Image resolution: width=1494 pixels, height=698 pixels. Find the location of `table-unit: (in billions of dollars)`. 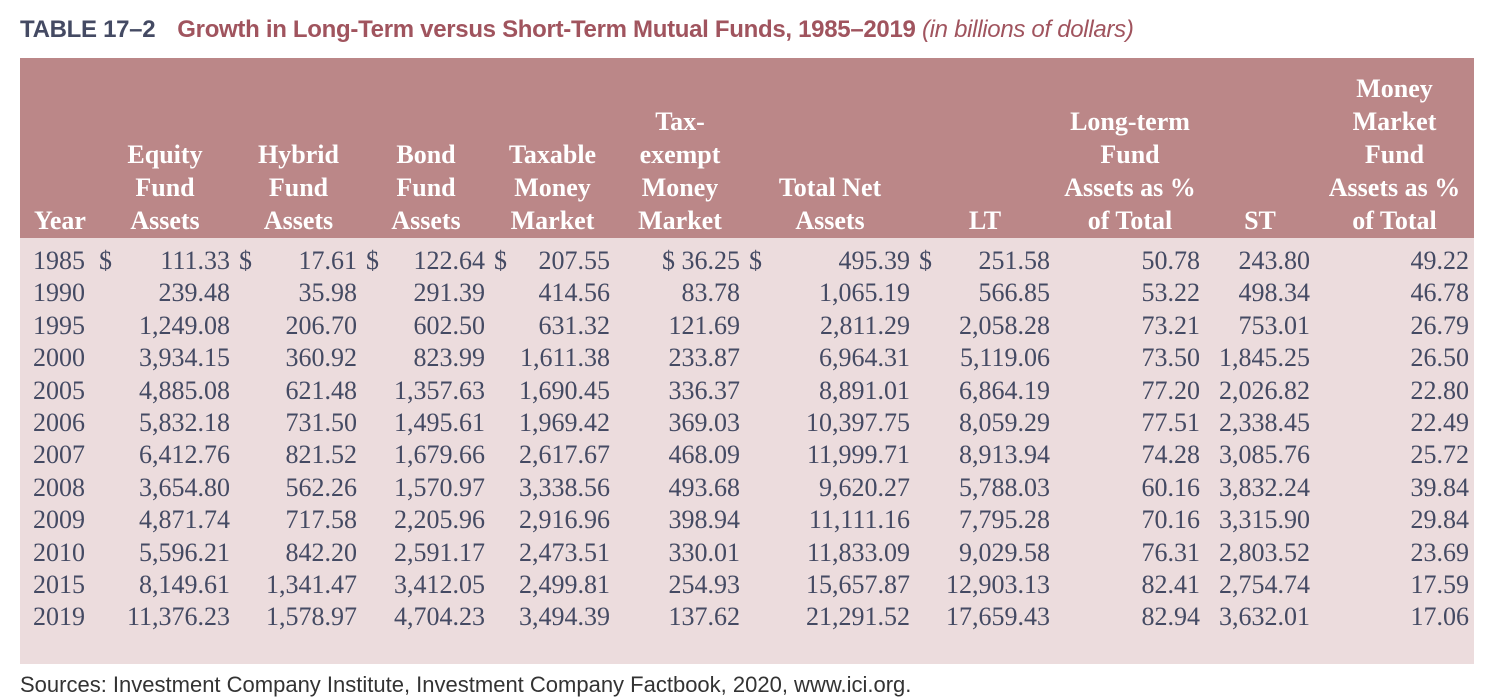

table-unit: (in billions of dollars) is located at coordinates (1027, 29).